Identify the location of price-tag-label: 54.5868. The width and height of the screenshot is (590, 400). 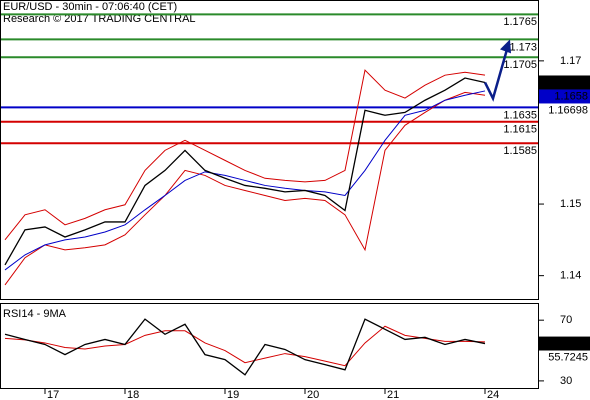
(568, 343).